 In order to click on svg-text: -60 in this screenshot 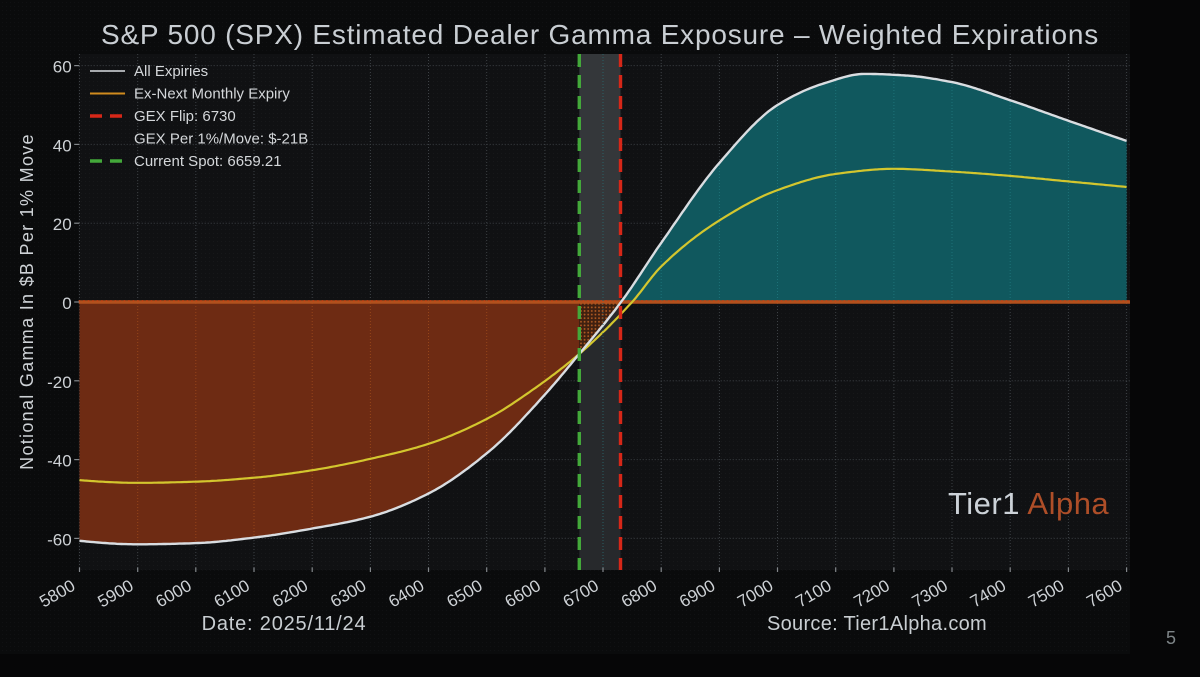, I will do `click(59, 539)`.